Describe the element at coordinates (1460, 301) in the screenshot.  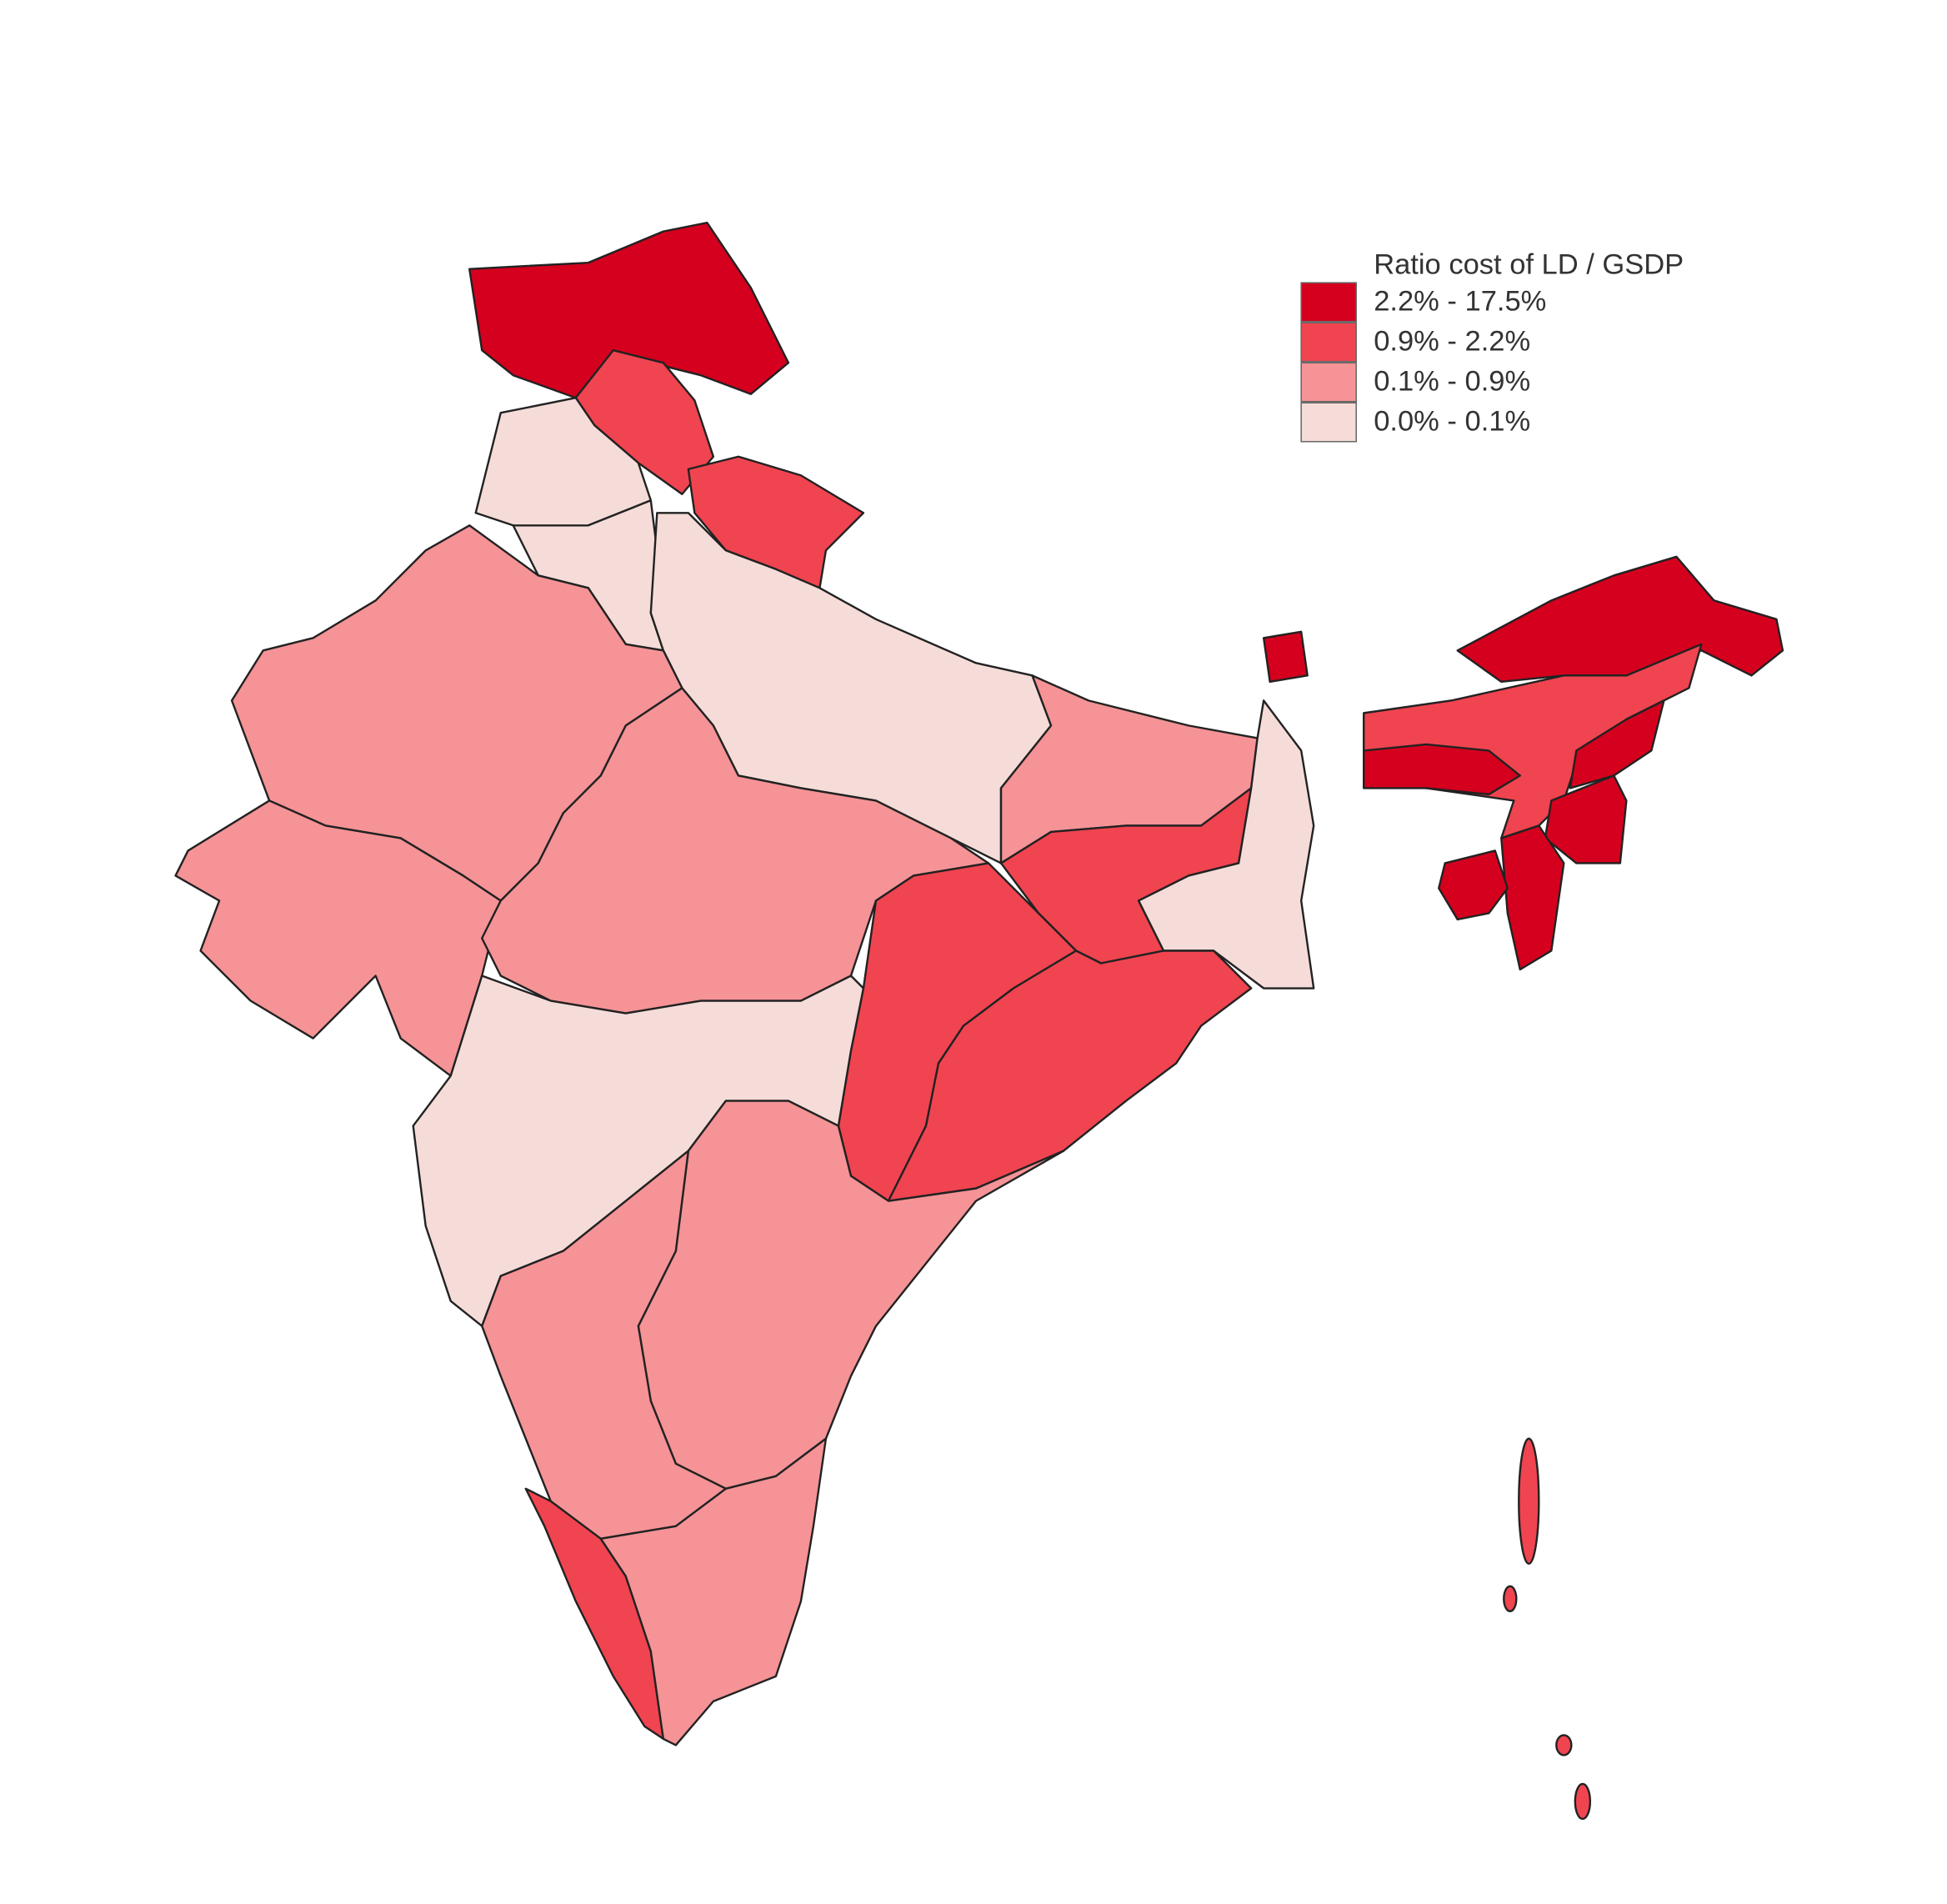
I see `legend-label: 2.2% - 17.5%` at that location.